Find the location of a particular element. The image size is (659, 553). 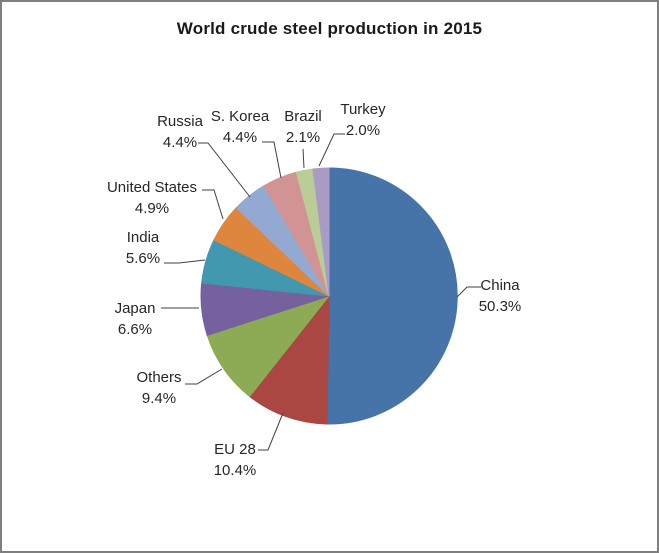

leader-line-s-korea is located at coordinates (272, 160).